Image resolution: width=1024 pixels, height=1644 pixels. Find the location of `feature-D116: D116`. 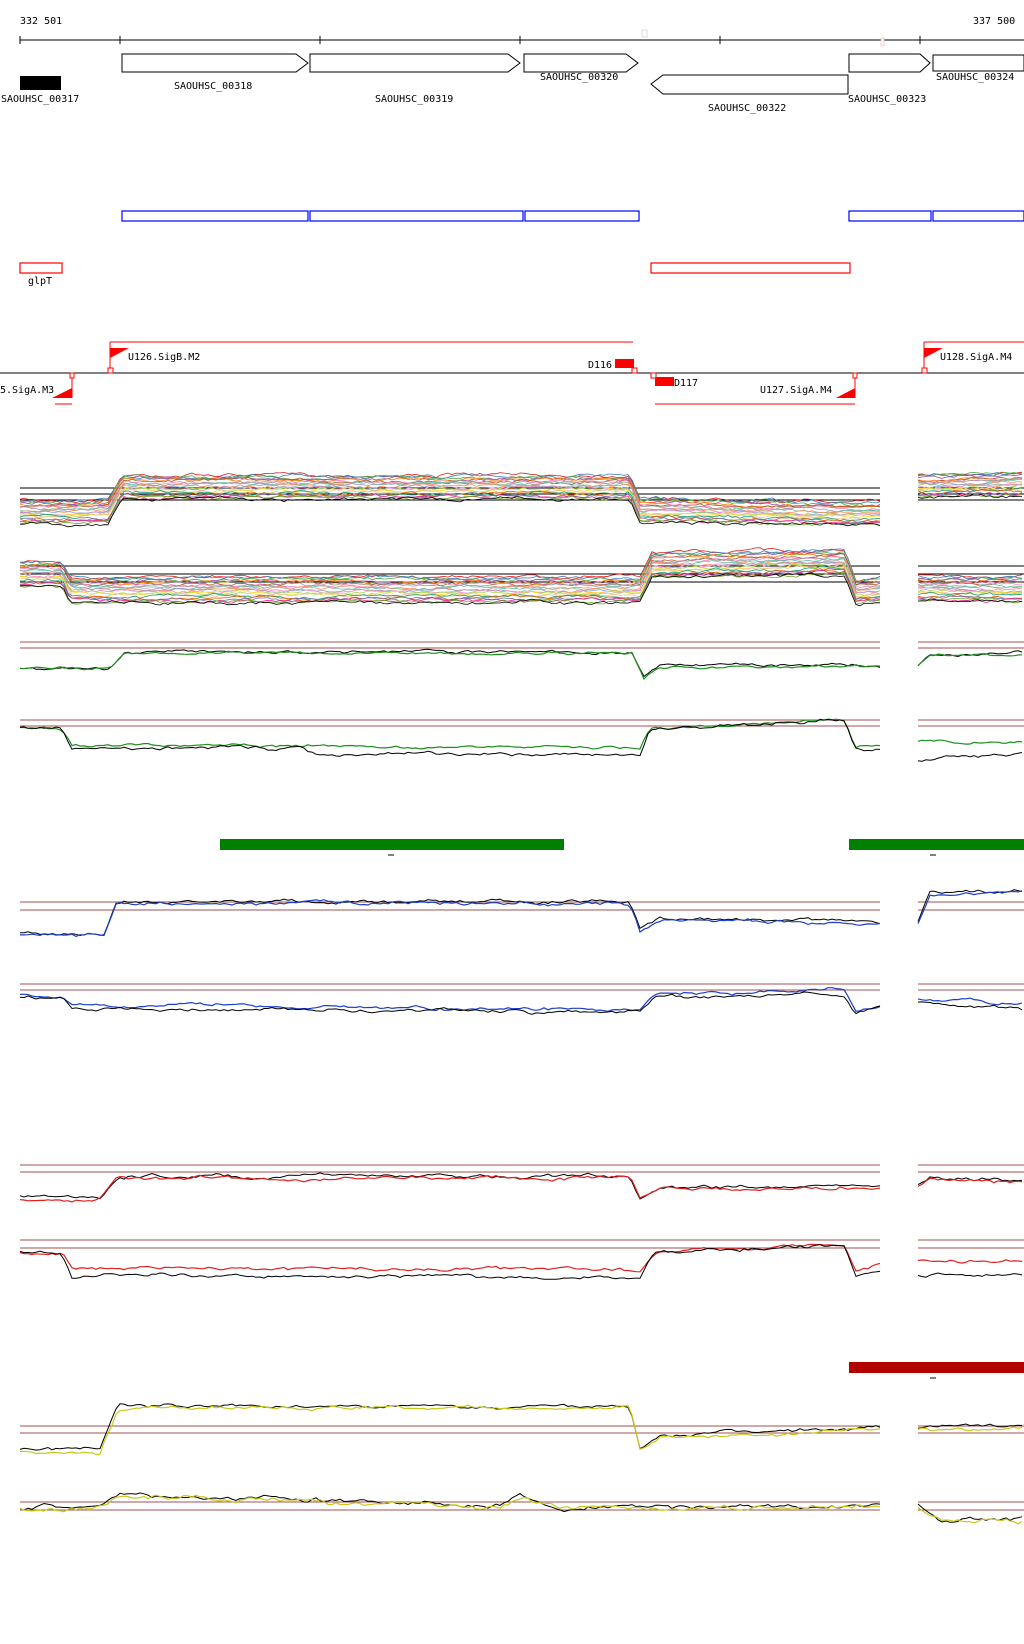

feature-D116: D116 is located at coordinates (613, 366).